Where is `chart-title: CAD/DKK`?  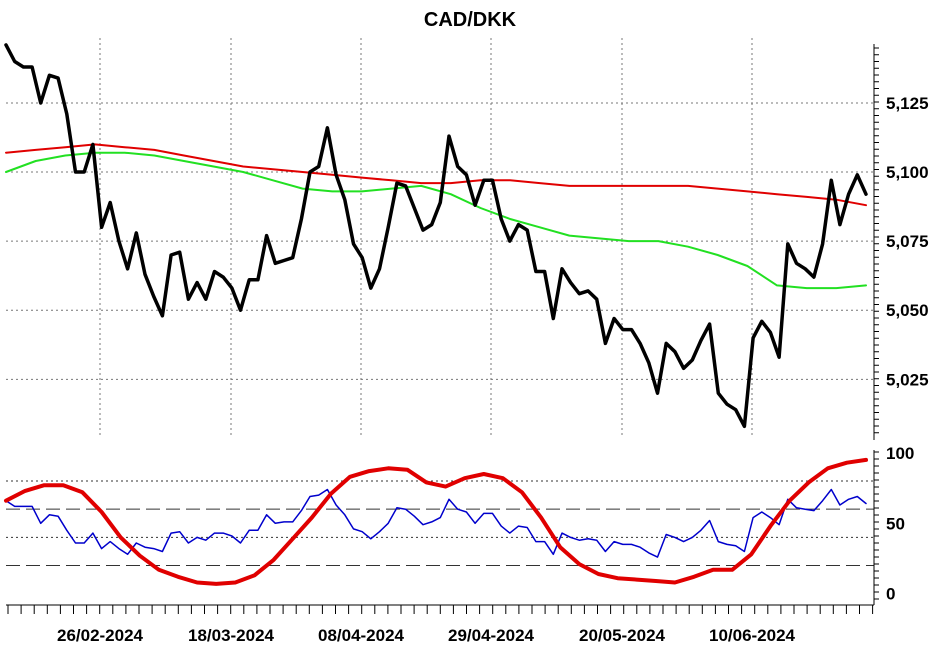 chart-title: CAD/DKK is located at coordinates (470, 20).